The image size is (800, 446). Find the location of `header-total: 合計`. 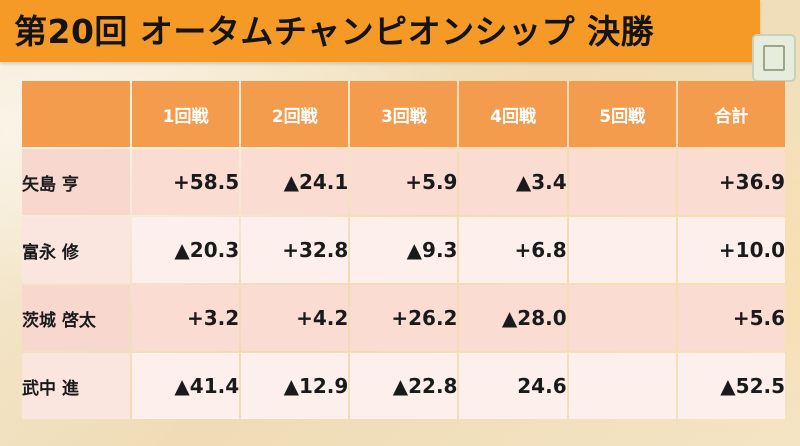

header-total: 合計 is located at coordinates (731, 114).